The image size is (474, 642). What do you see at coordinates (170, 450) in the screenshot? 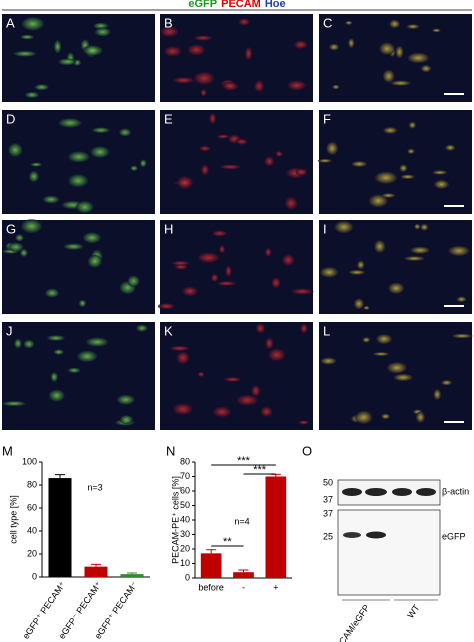
I see `panel-label: N` at bounding box center [170, 450].